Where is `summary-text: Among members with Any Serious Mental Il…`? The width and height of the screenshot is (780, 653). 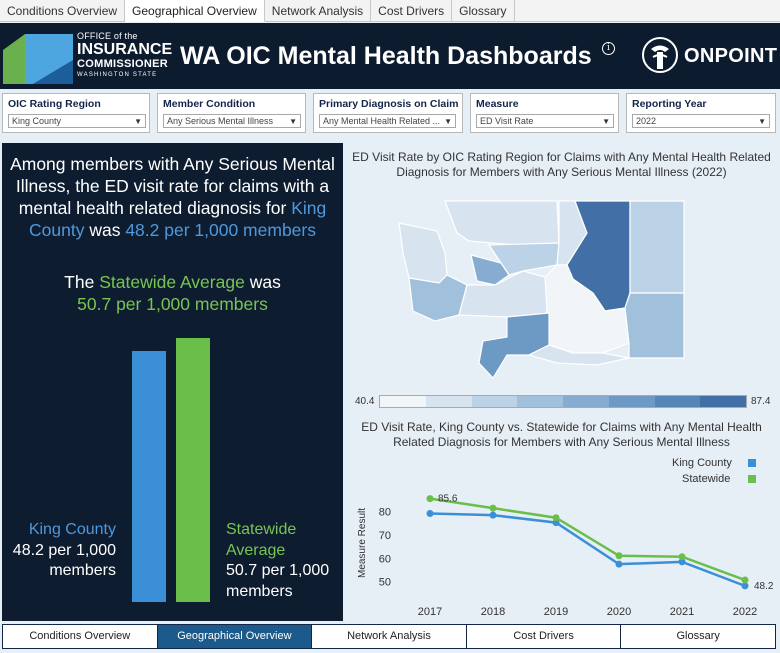
summary-text: Among members with Any Serious Mental Il… is located at coordinates (172, 197).